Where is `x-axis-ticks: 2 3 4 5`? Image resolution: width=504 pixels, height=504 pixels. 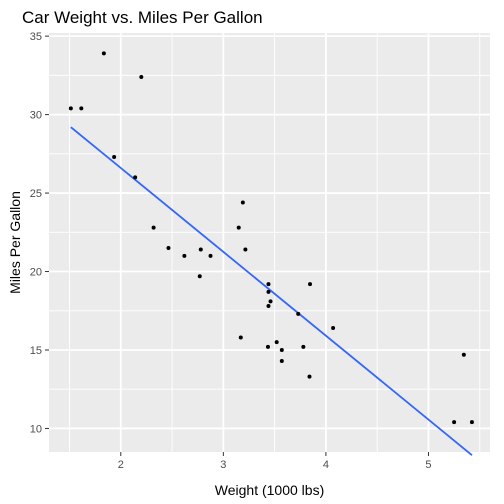 x-axis-ticks: 2 3 4 5 is located at coordinates (275, 461).